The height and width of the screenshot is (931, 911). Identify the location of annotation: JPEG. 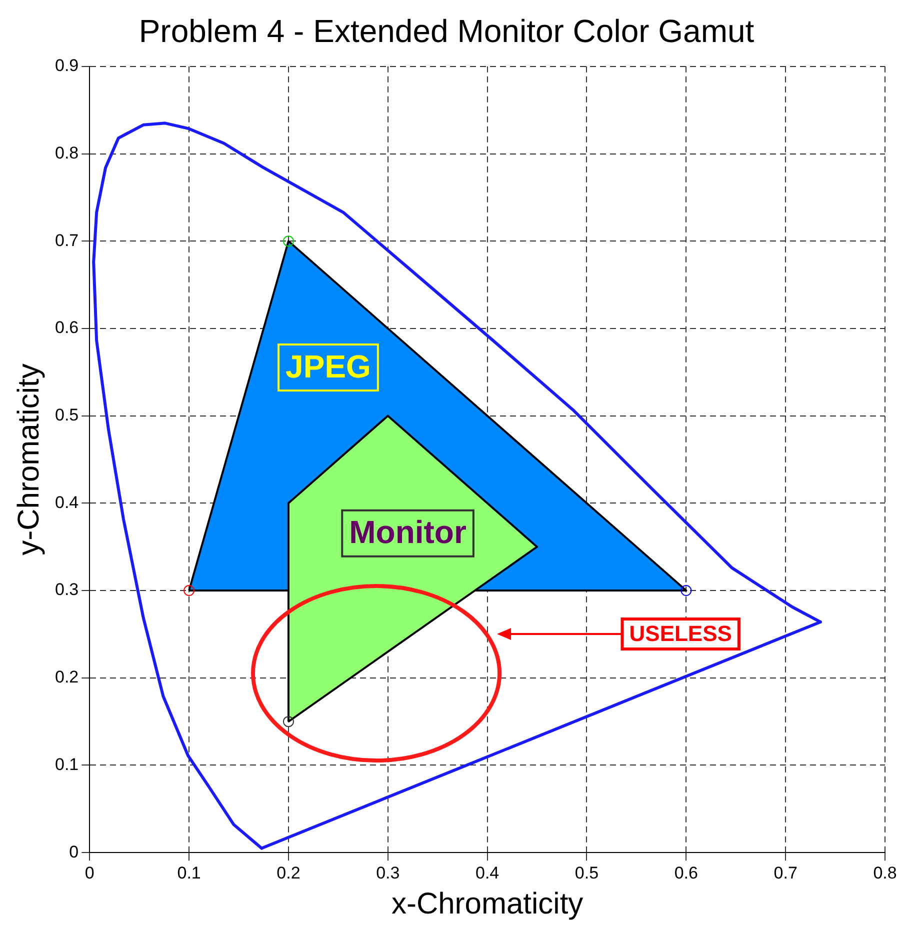
(328, 366).